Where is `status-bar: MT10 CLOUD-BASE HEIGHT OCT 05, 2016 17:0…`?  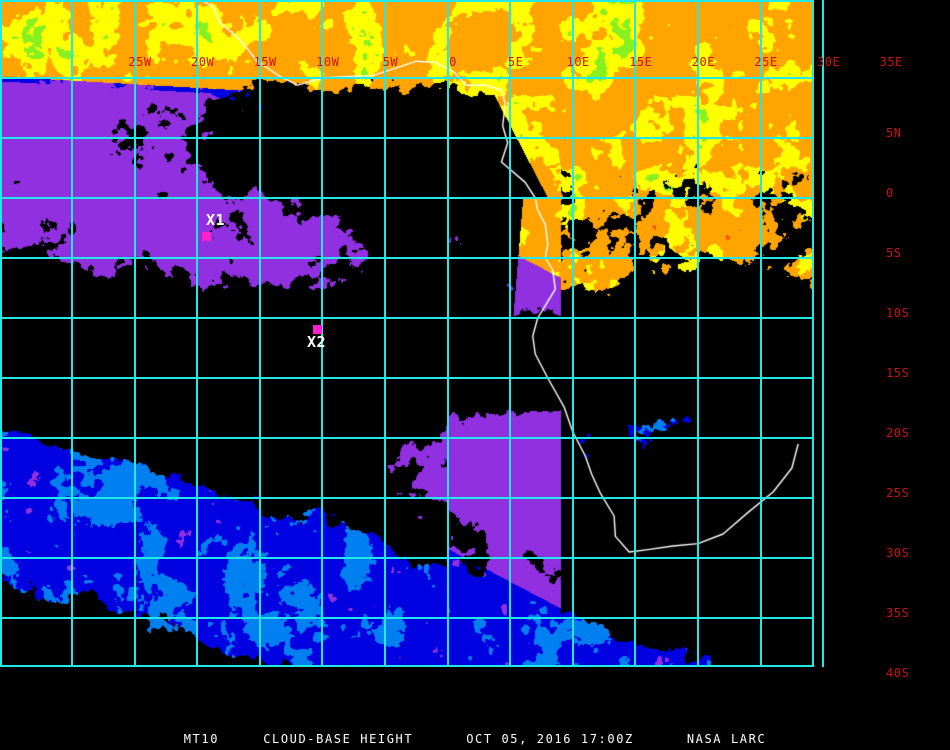 status-bar: MT10 CLOUD-BASE HEIGHT OCT 05, 2016 17:0… is located at coordinates (475, 739).